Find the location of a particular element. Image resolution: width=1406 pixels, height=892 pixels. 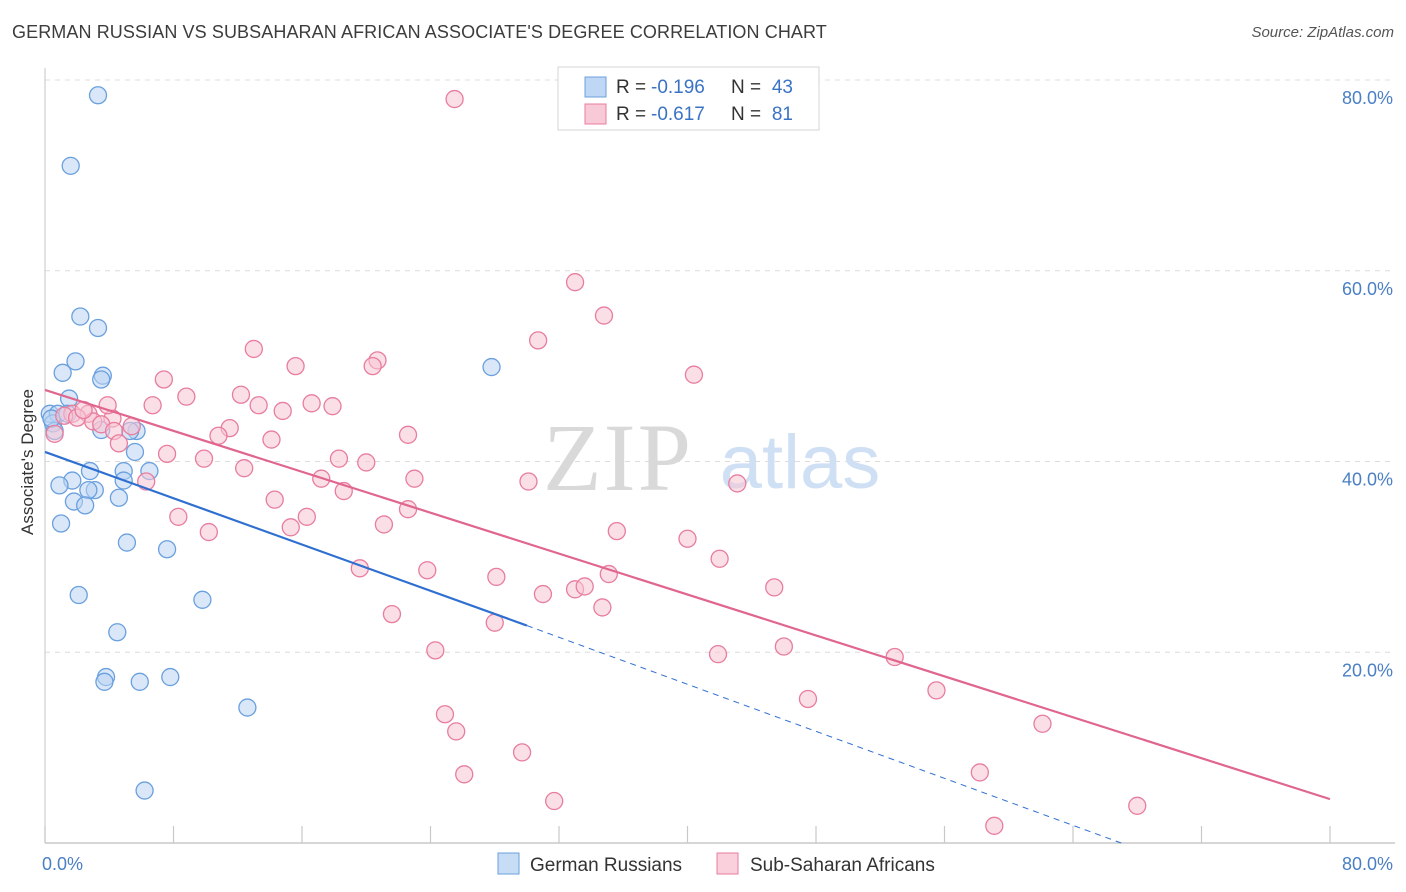

x-tick-label-0: 0.0% is located at coordinates (62, 864).